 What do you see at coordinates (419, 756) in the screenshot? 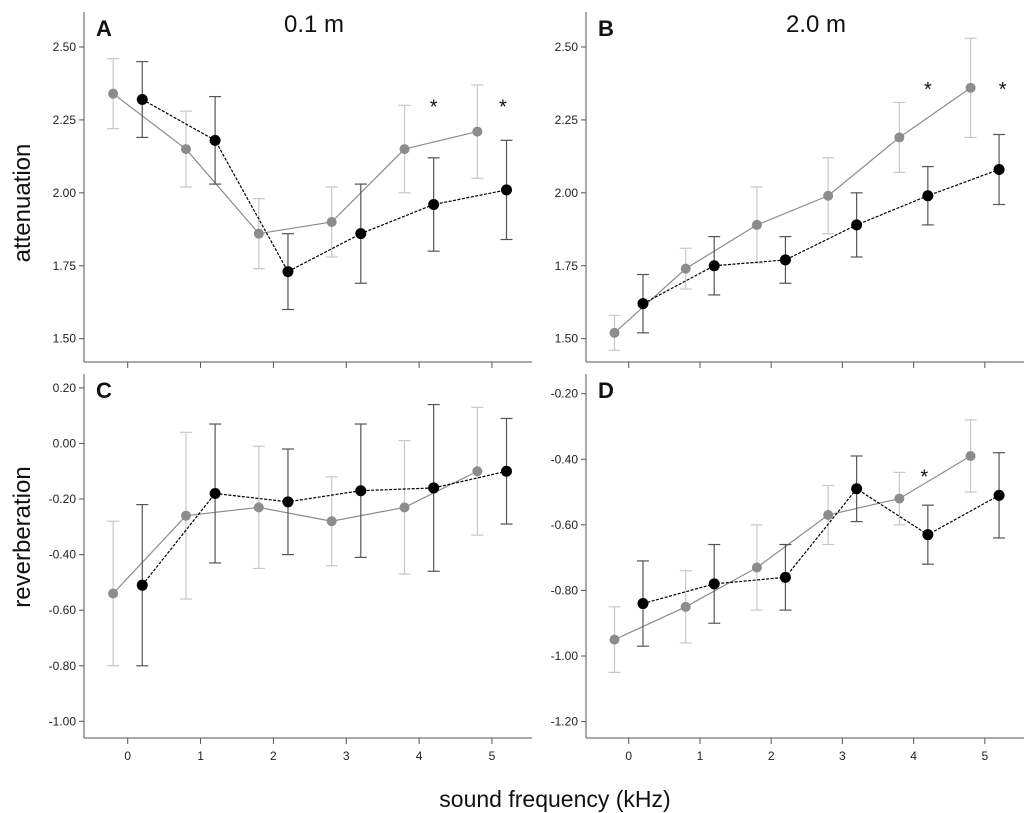
I see `x-tick-label: 4` at bounding box center [419, 756].